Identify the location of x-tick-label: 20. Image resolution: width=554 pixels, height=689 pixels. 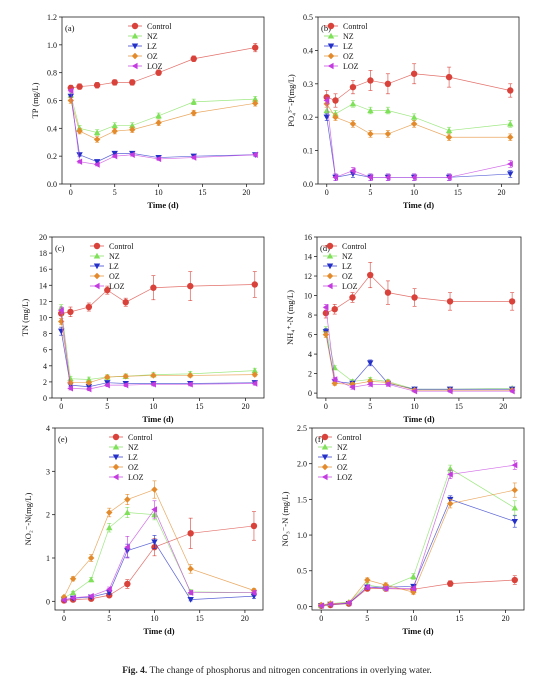
(246, 192).